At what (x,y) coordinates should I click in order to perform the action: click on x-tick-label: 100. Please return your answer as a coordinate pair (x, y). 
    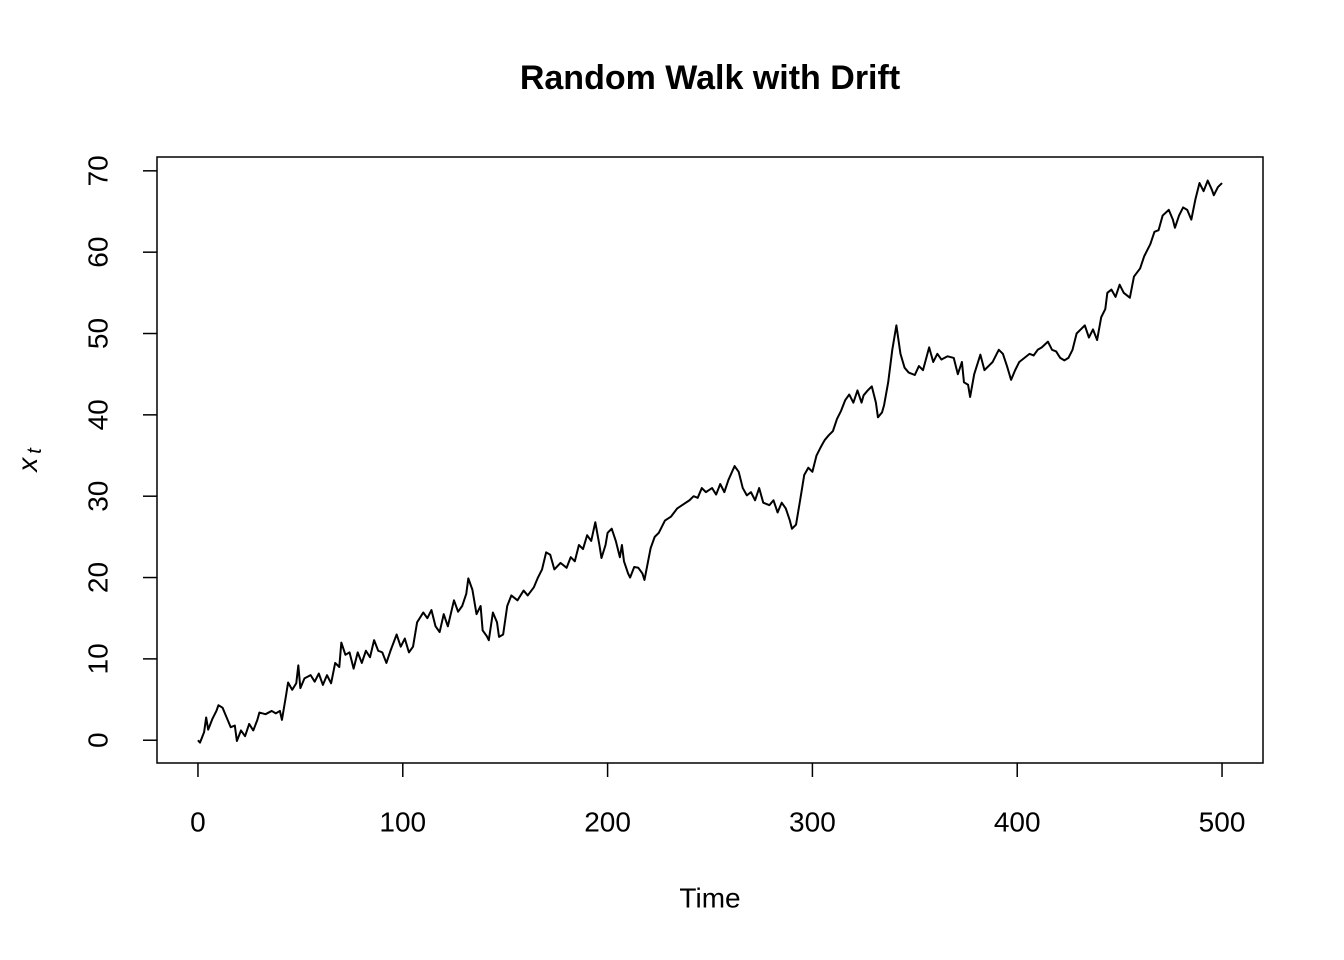
    Looking at the image, I should click on (402, 821).